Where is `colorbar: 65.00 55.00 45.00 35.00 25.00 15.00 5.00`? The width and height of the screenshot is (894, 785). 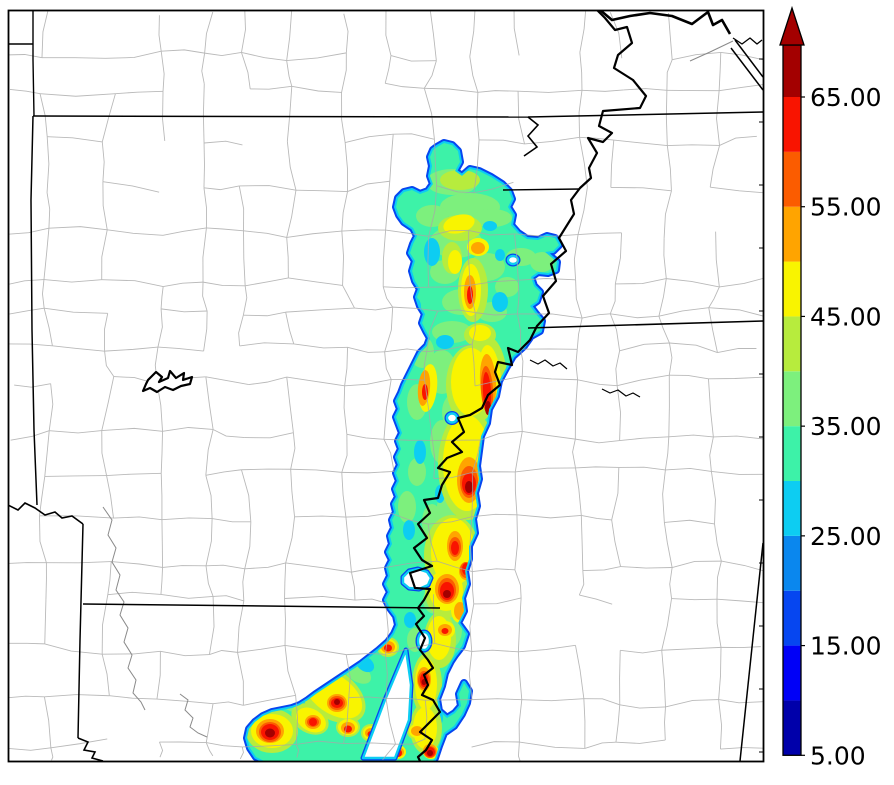
colorbar: 65.00 55.00 45.00 35.00 25.00 15.00 5.00 is located at coordinates (830, 387).